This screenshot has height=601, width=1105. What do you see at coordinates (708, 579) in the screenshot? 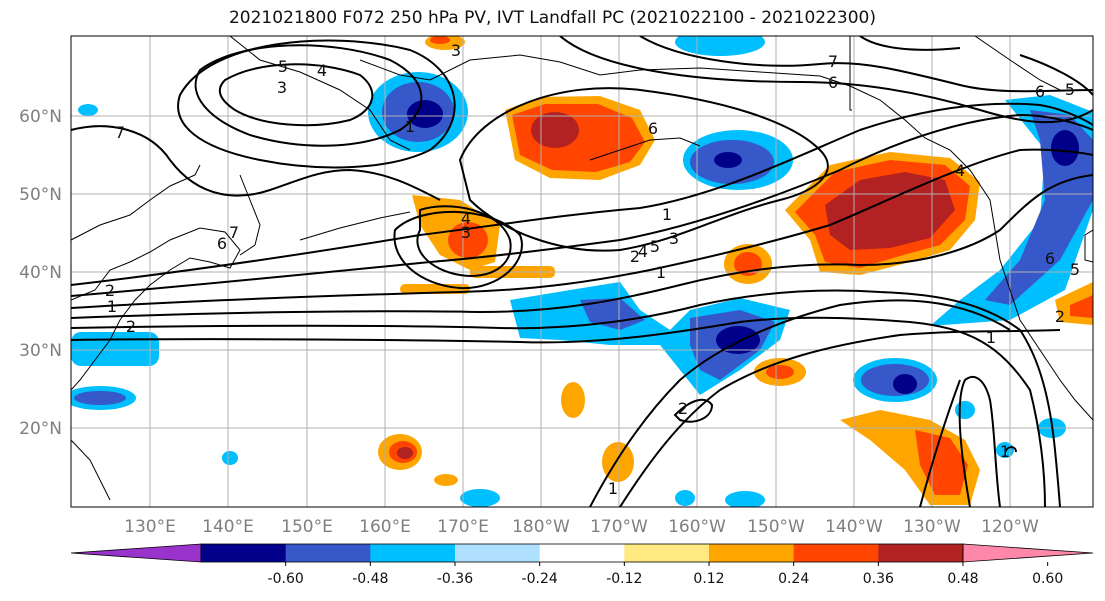
I see `colorbar-tick-label: 0.12` at bounding box center [708, 579].